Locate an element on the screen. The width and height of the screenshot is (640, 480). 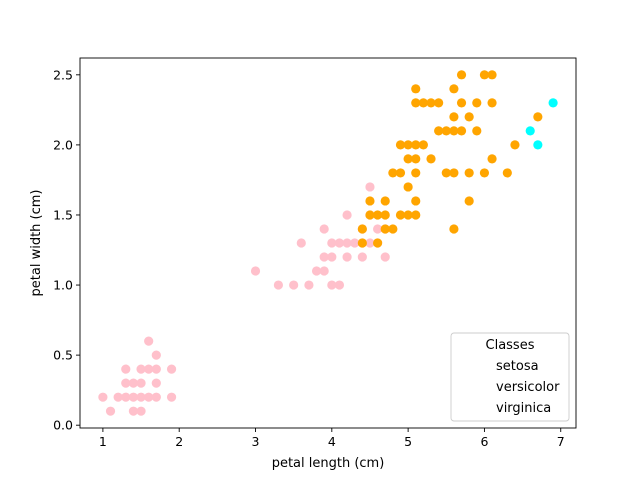
legend-title: Classes is located at coordinates (510, 345).